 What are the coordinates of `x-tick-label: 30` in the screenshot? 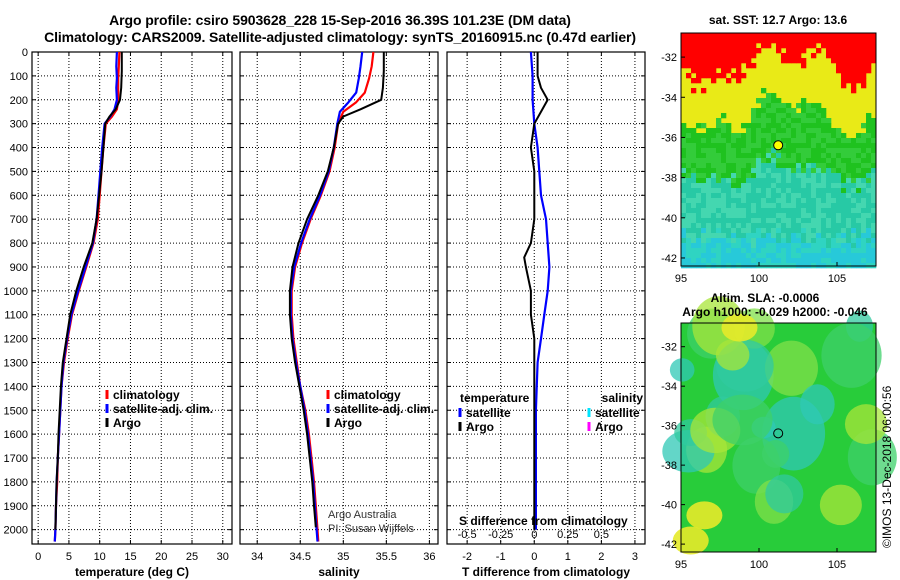 It's located at (223, 557).